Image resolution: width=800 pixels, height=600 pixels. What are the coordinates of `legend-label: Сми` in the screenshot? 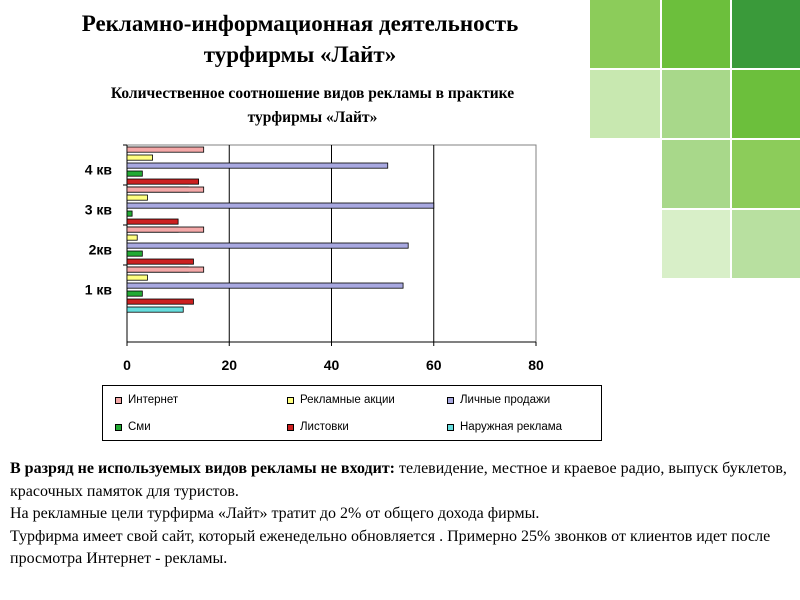 It's located at (139, 427).